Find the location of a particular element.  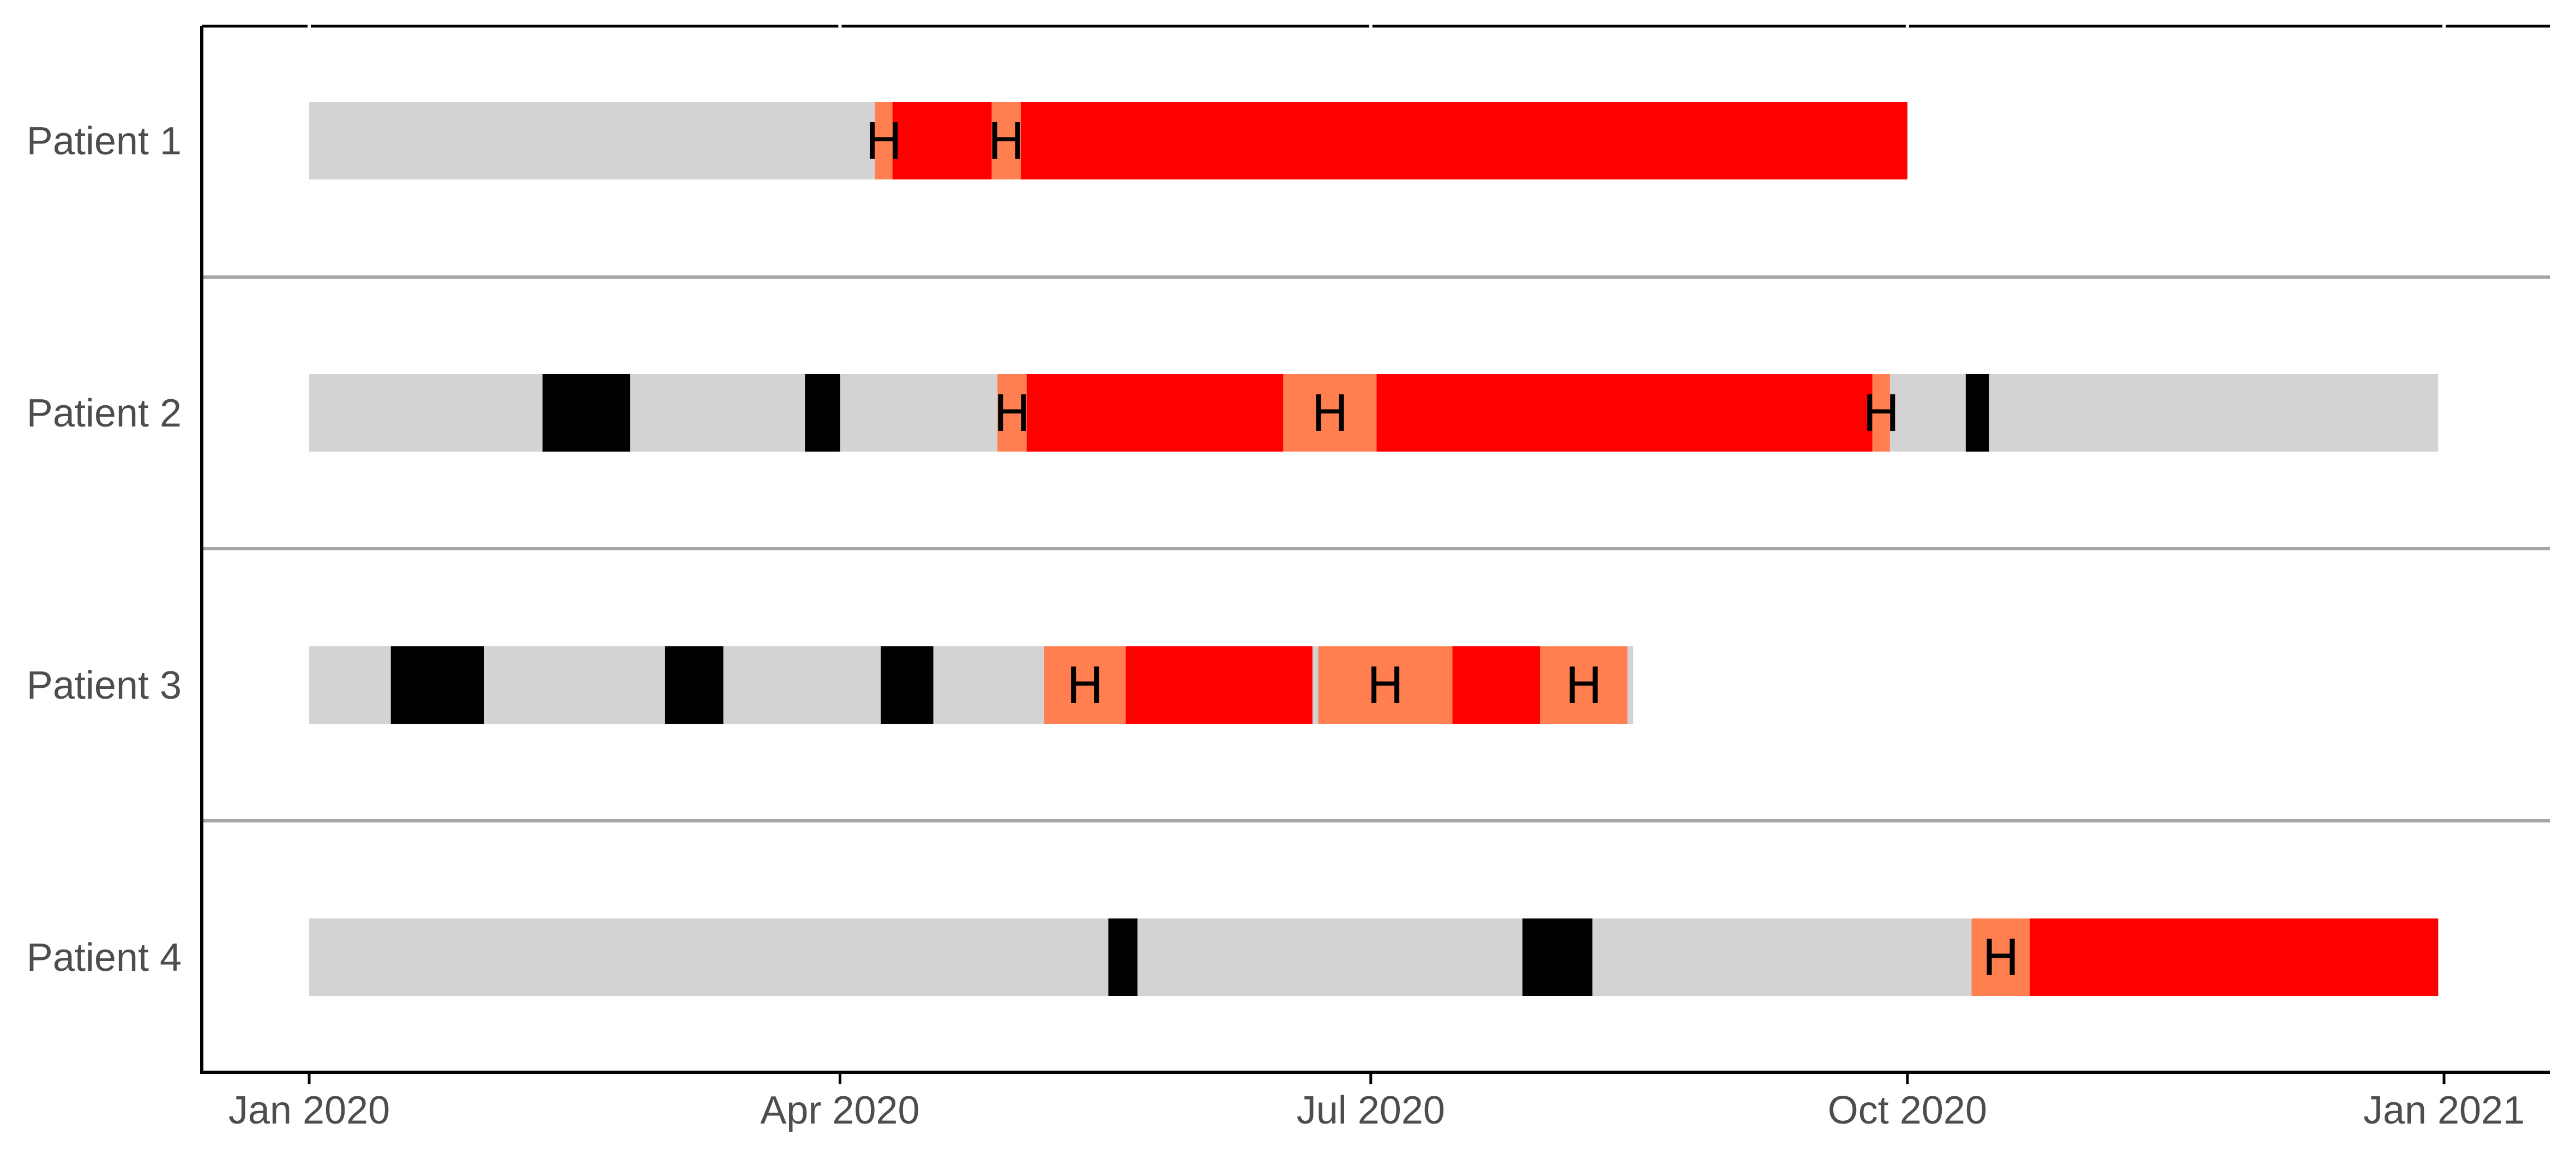

patient-label: Patient 2 is located at coordinates (104, 413).